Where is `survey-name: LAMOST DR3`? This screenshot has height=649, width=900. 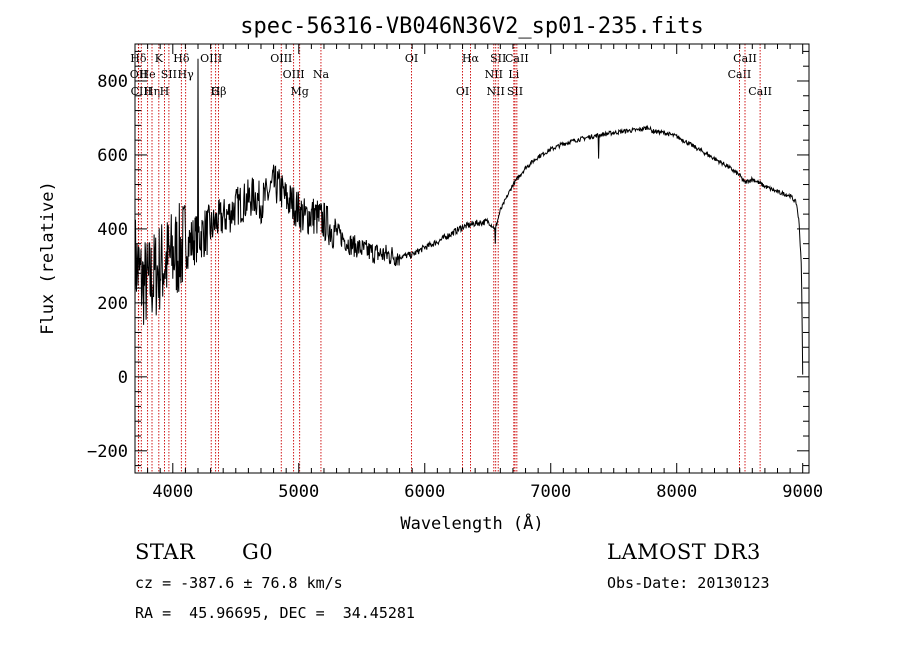 survey-name: LAMOST DR3 is located at coordinates (684, 552).